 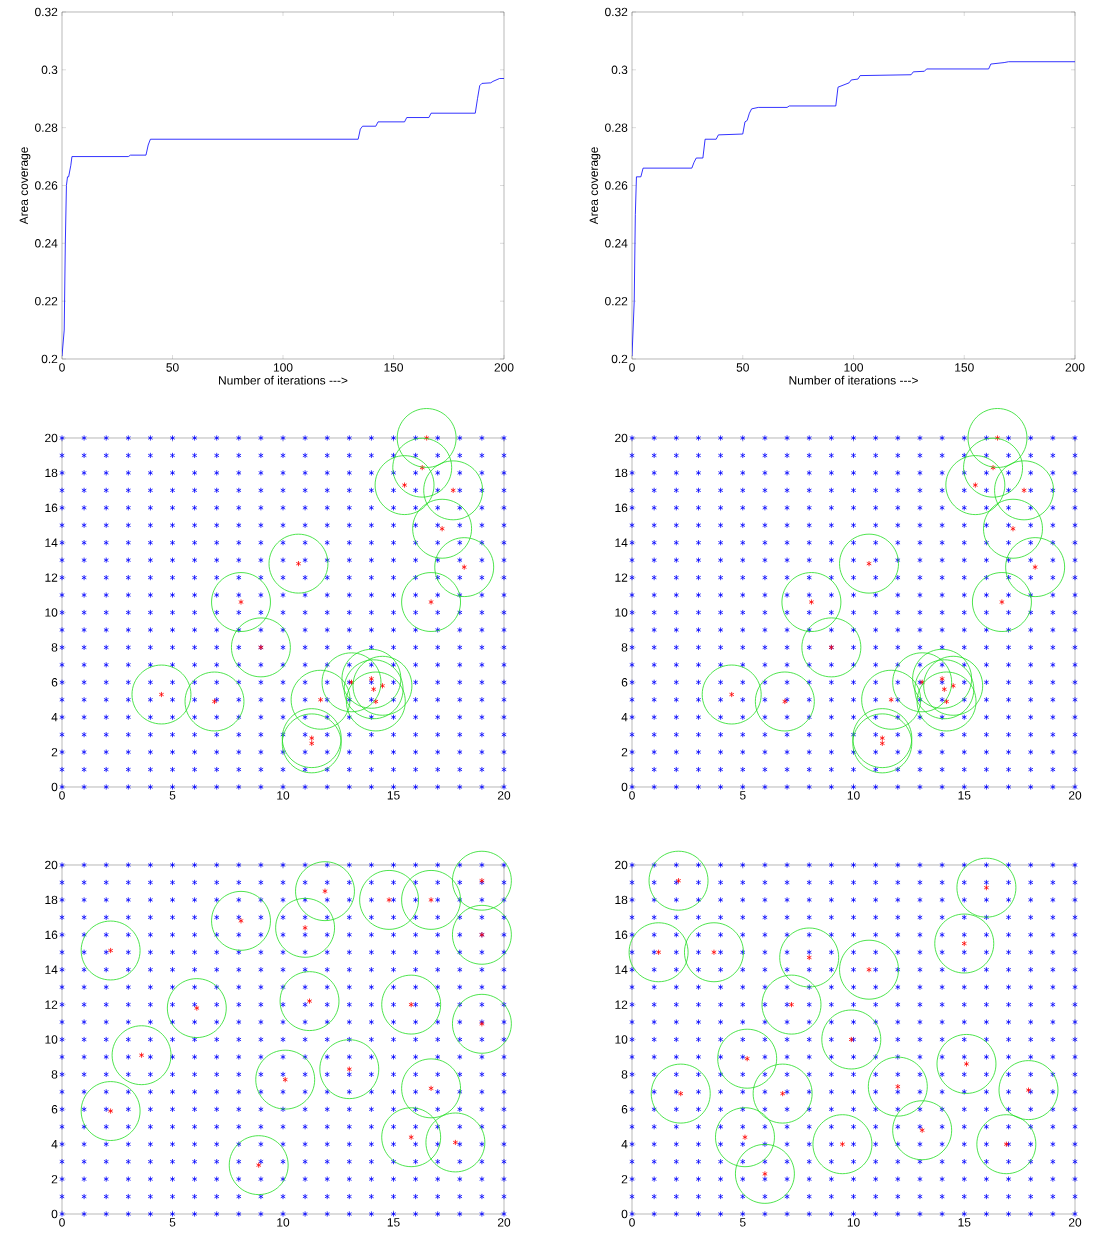 I want to click on y-tick-label: 0.26, so click(x=46, y=185).